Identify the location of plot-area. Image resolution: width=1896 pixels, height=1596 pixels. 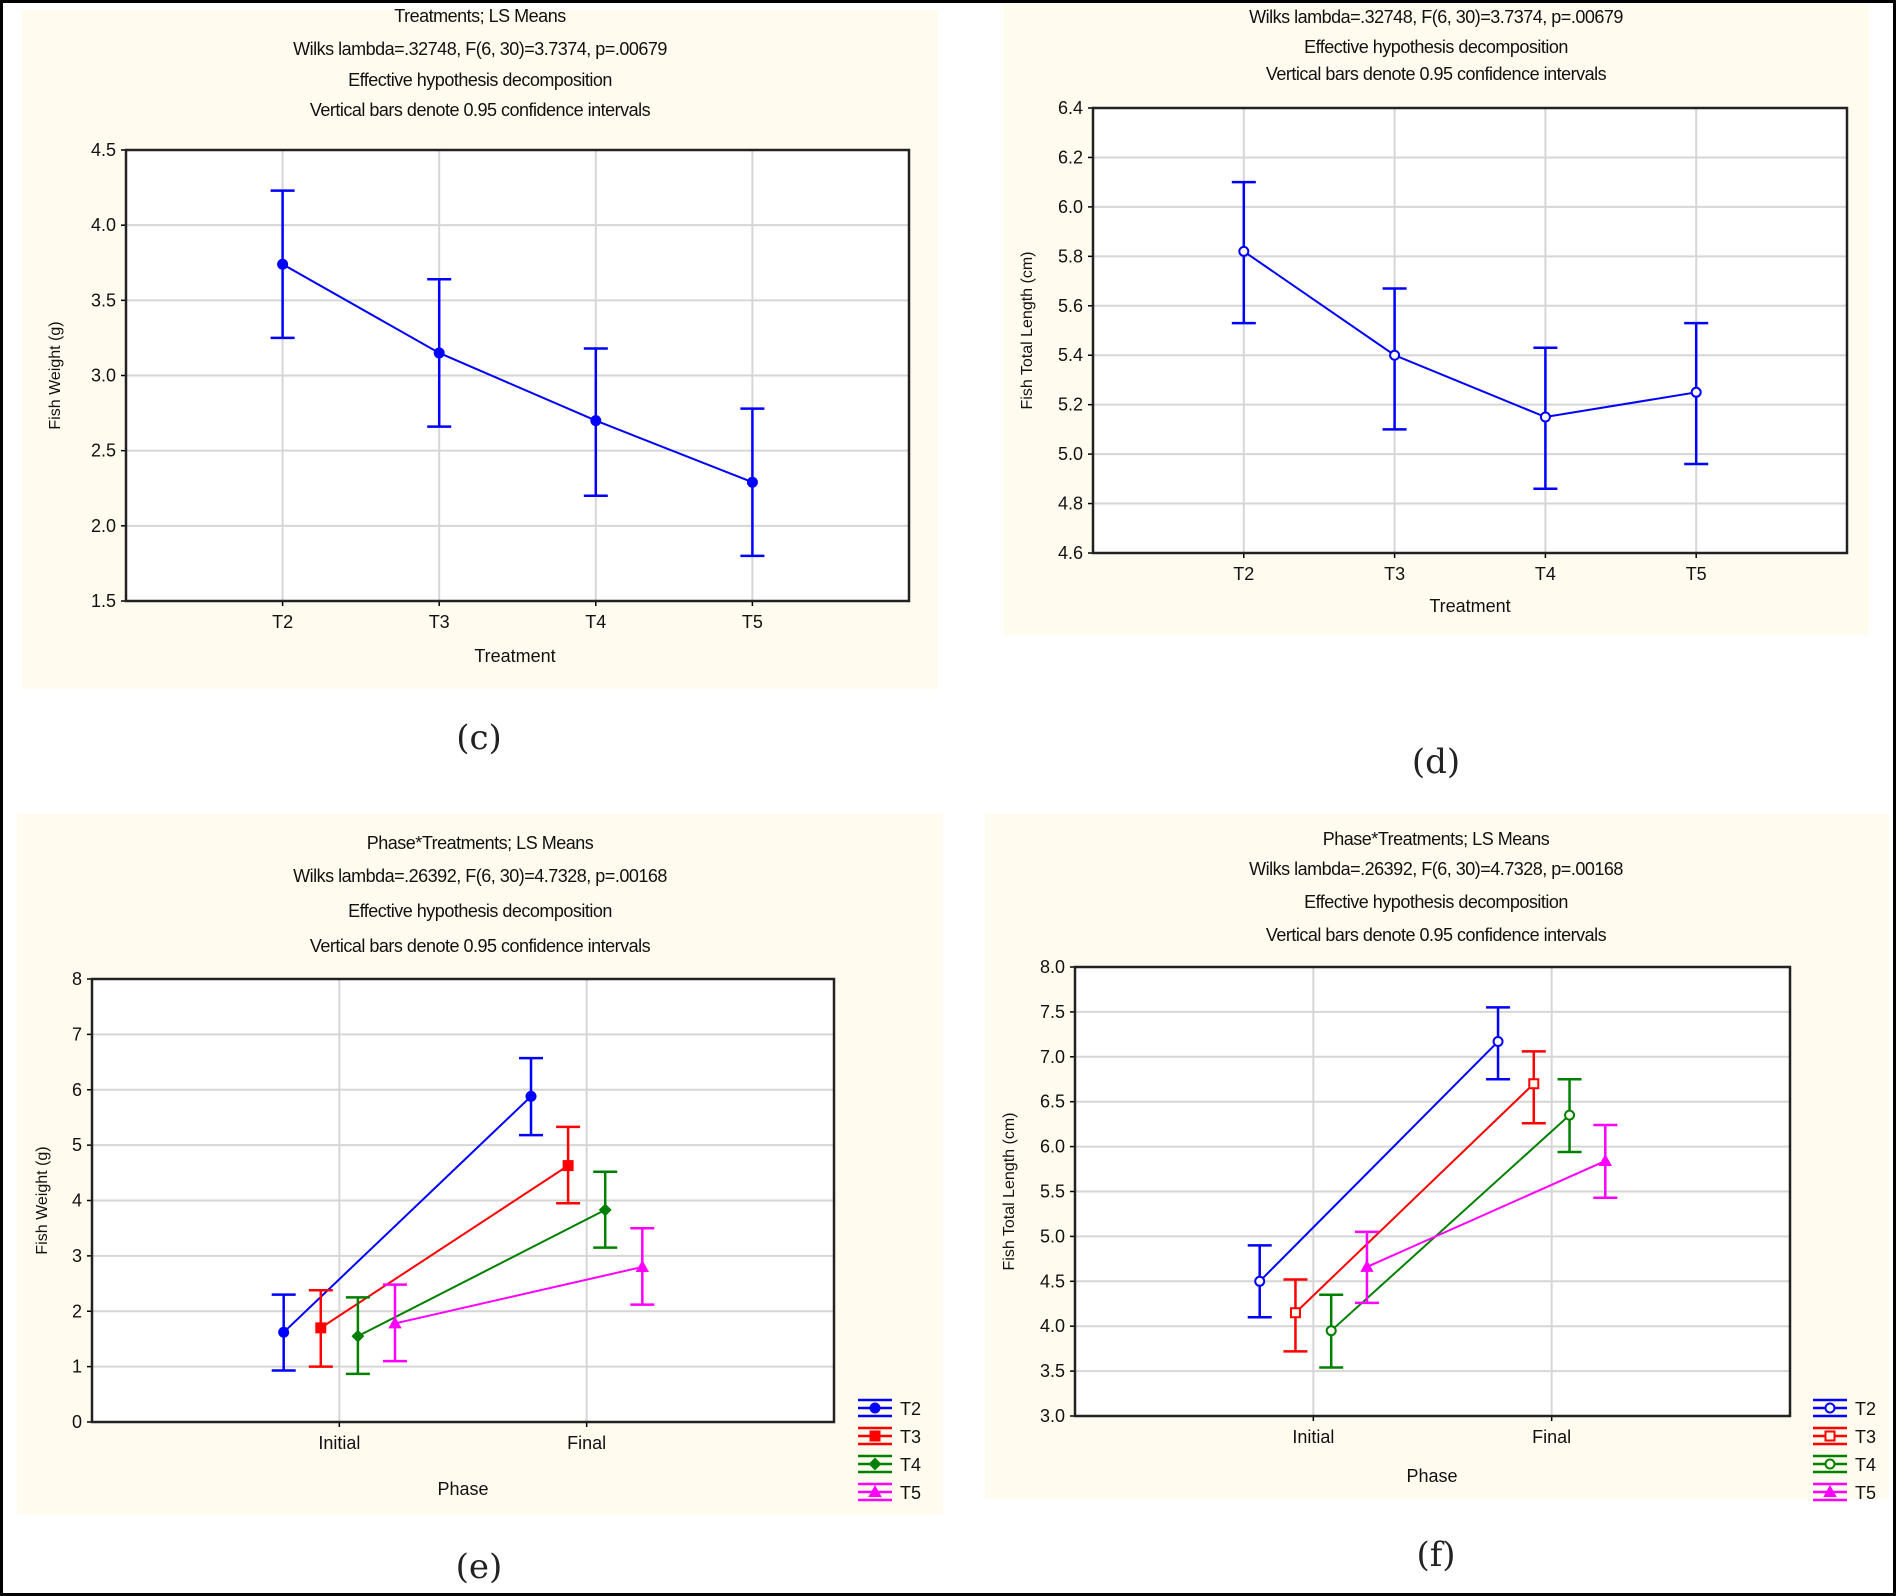
(1470, 330).